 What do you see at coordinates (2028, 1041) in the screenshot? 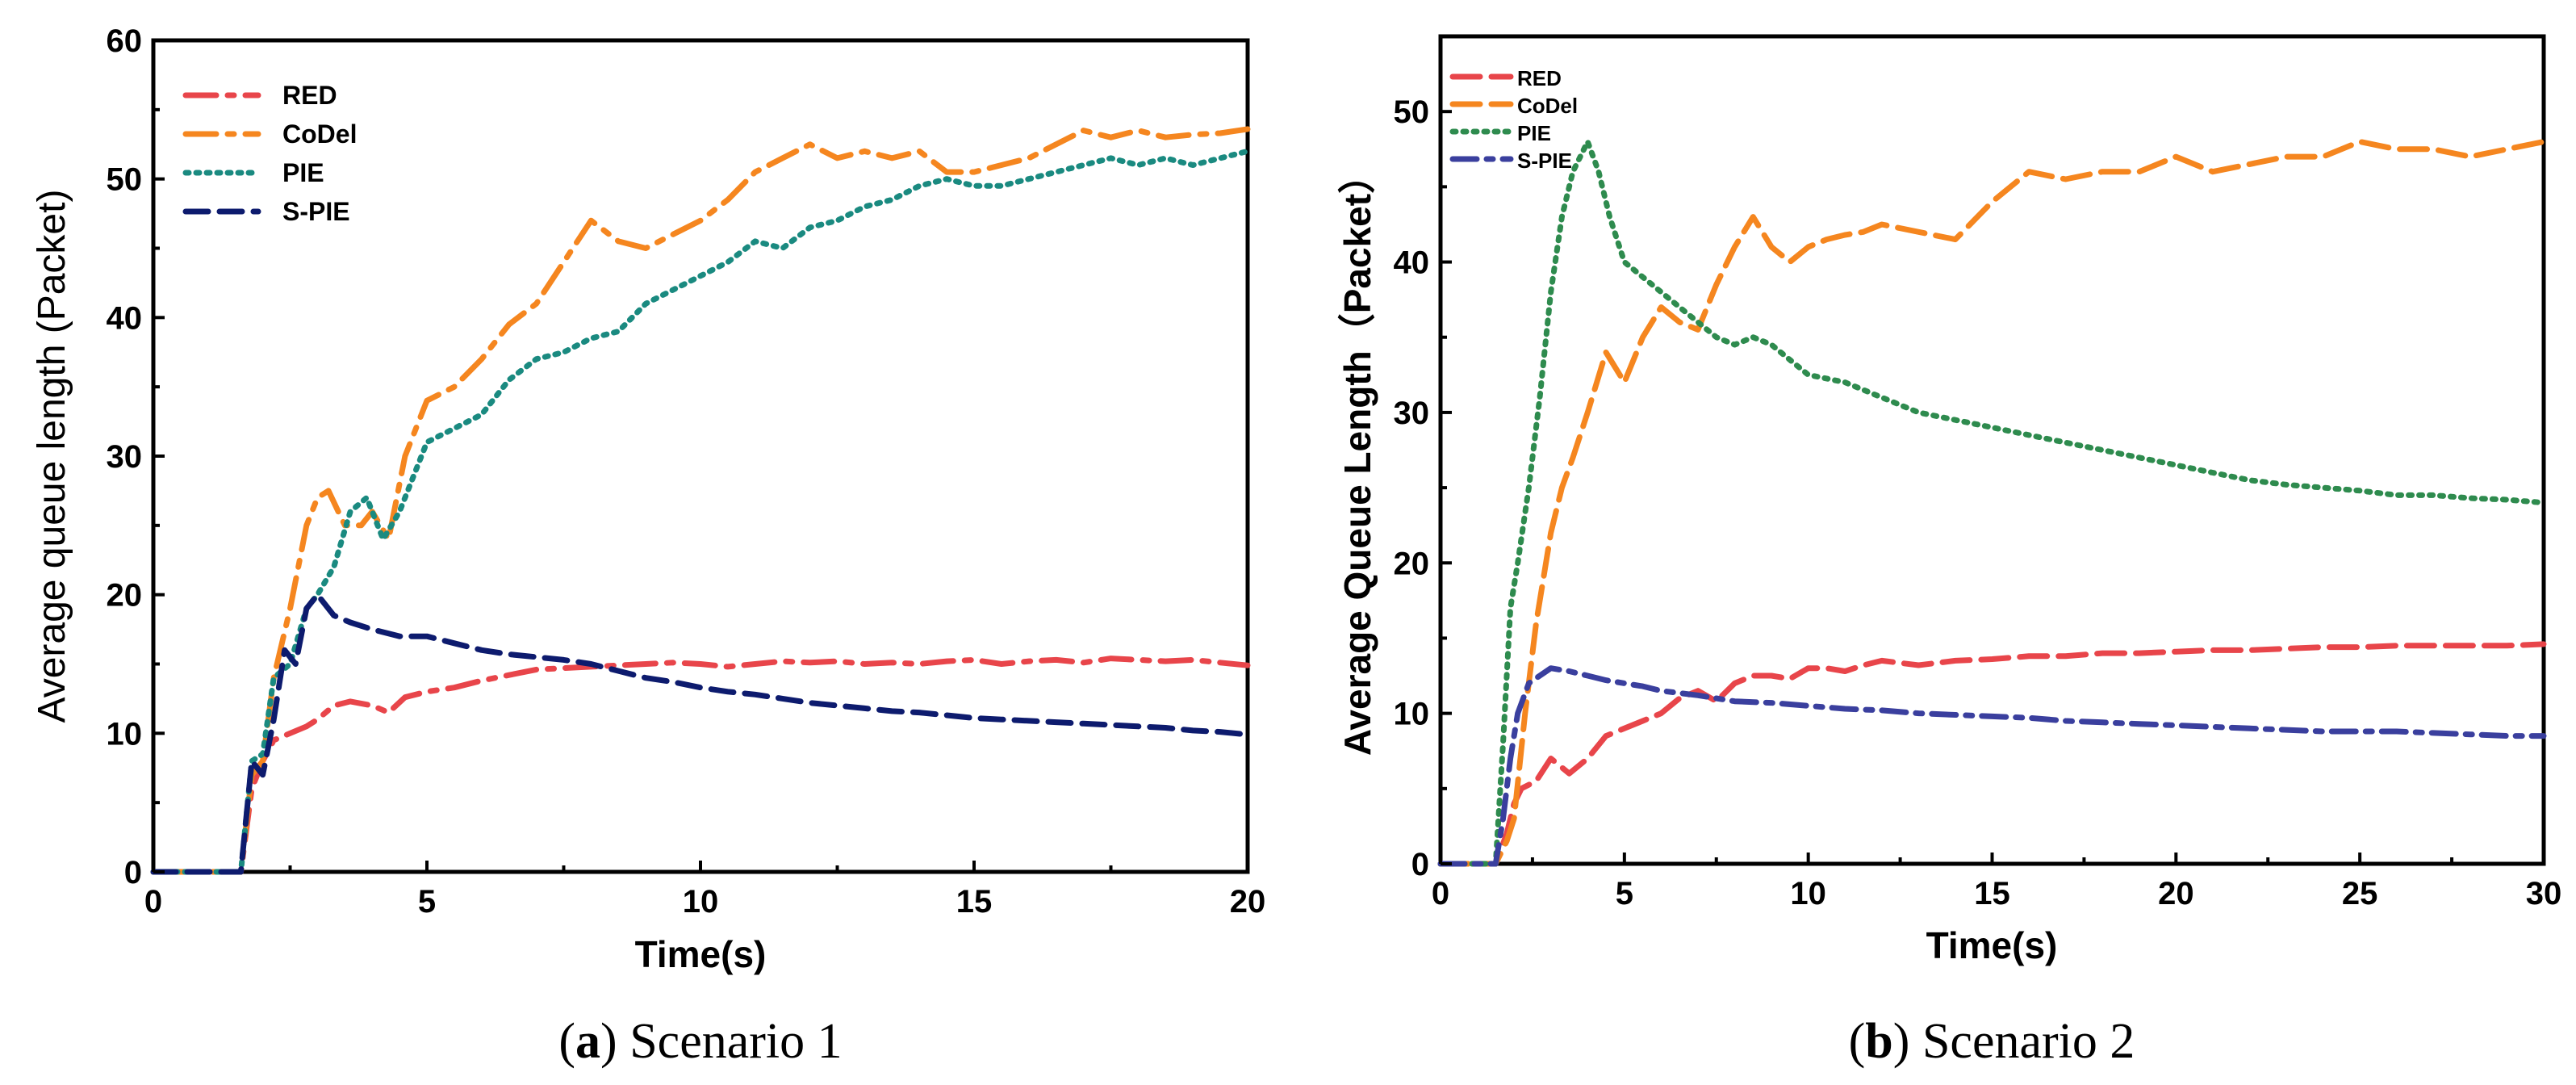
I see `caption-b-text: Scenario 2` at bounding box center [2028, 1041].